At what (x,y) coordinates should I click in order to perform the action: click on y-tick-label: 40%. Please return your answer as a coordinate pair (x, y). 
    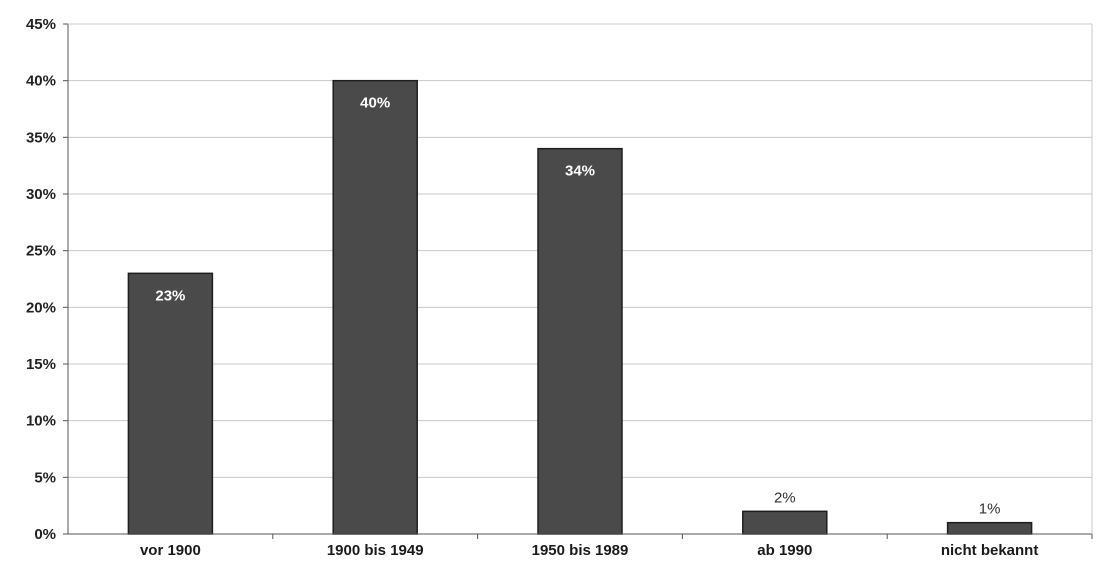
    Looking at the image, I should click on (41, 81).